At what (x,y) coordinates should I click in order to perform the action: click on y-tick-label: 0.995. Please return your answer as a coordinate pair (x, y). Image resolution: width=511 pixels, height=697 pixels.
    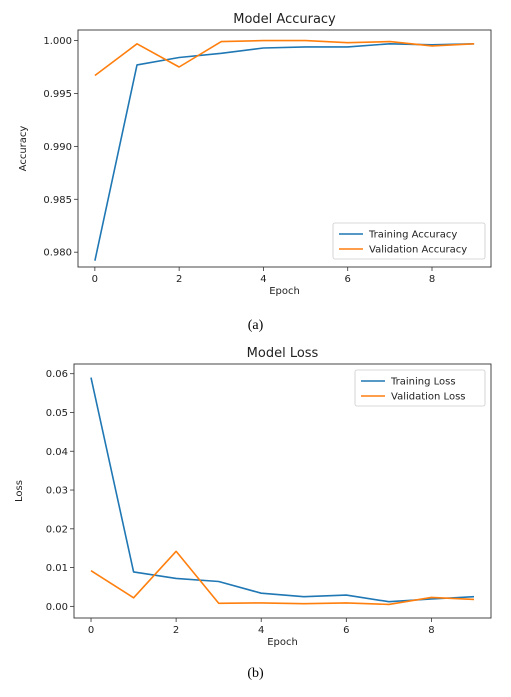
    Looking at the image, I should click on (57, 94).